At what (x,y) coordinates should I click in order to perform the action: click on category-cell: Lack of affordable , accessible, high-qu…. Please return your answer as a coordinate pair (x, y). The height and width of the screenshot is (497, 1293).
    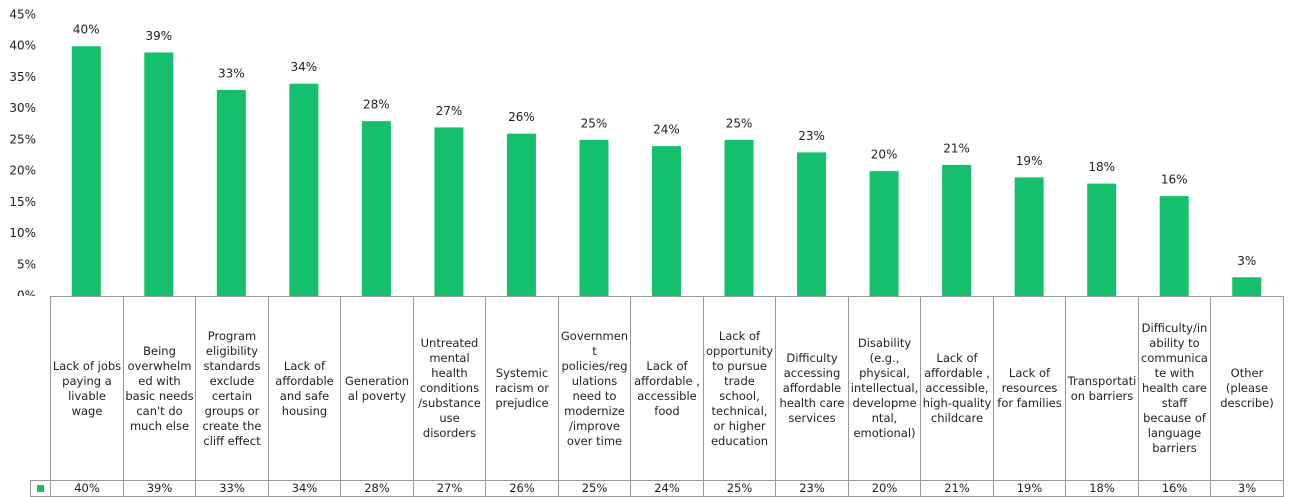
    Looking at the image, I should click on (957, 388).